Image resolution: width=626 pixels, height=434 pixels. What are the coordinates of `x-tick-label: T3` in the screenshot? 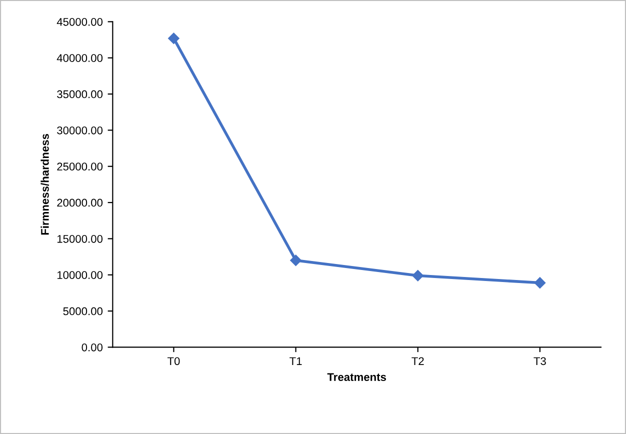 It's located at (540, 361).